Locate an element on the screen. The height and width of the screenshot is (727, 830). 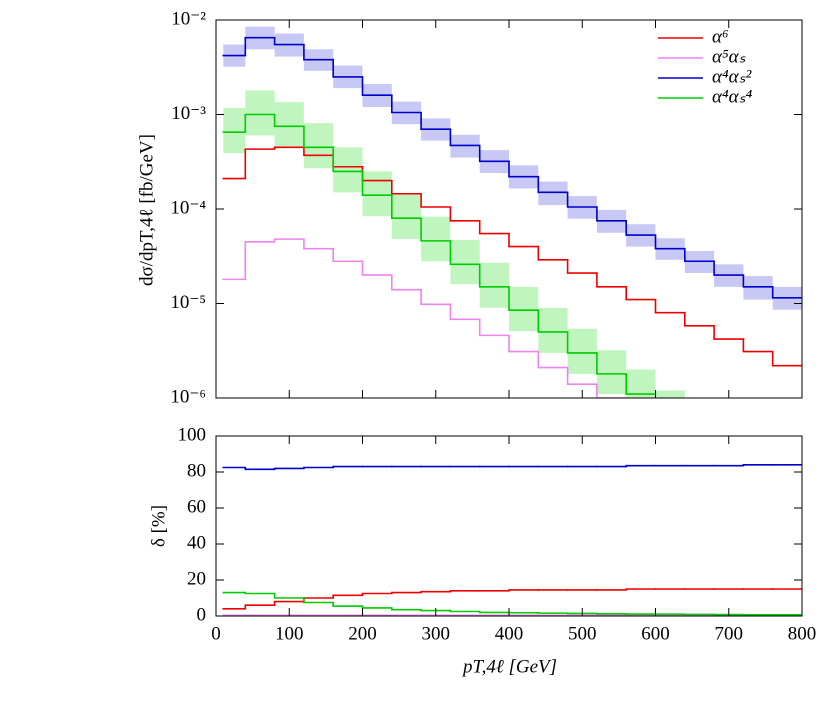
x-tick-label: 0 is located at coordinates (216, 633).